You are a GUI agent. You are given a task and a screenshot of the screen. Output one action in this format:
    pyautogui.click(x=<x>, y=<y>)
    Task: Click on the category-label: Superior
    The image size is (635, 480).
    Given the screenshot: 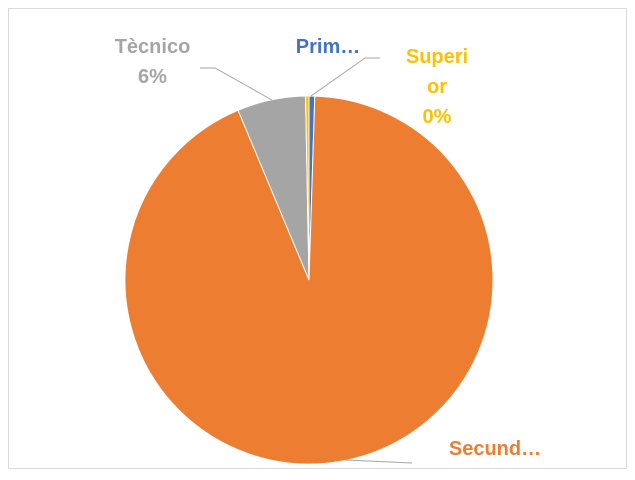 What is the action you would take?
    pyautogui.click(x=437, y=72)
    